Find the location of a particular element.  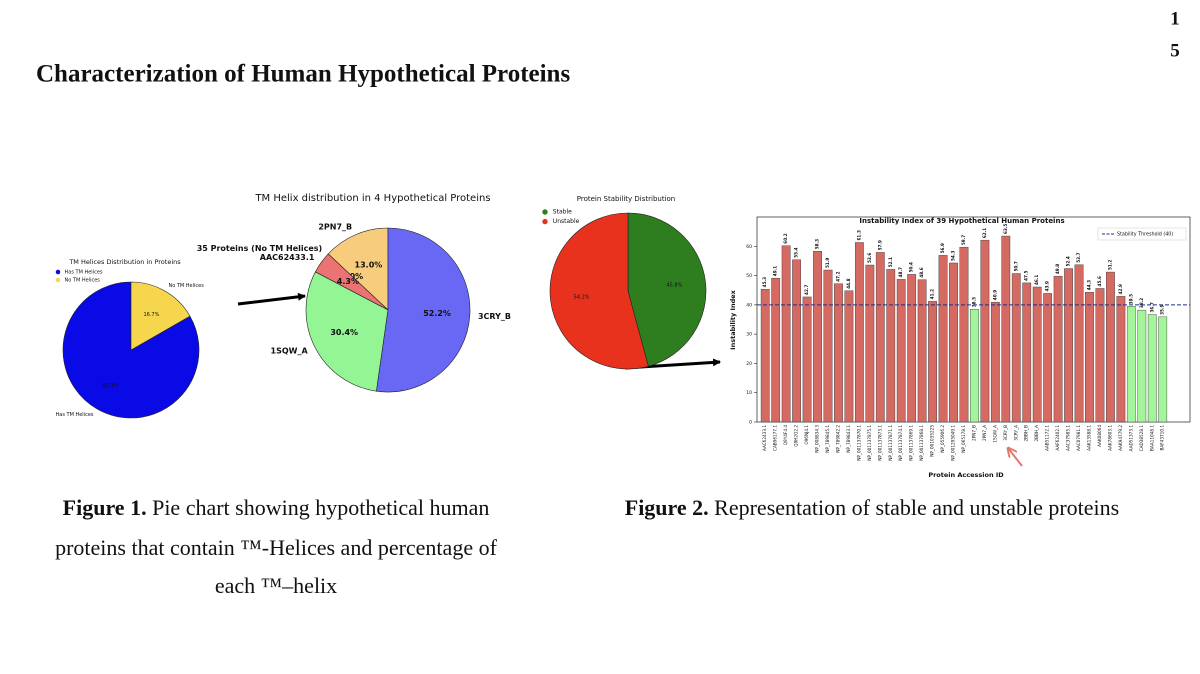

x-tick-label: AAK78603.1 is located at coordinates (1109, 438).